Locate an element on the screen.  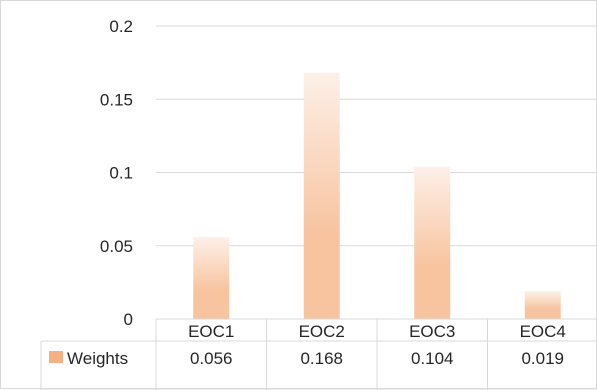
data-value: 0.056 is located at coordinates (211, 358).